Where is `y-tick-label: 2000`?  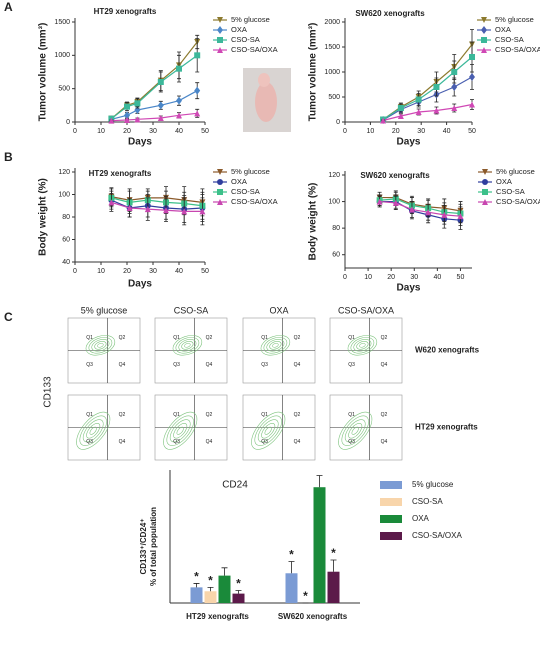 y-tick-label: 2000 is located at coordinates (332, 22).